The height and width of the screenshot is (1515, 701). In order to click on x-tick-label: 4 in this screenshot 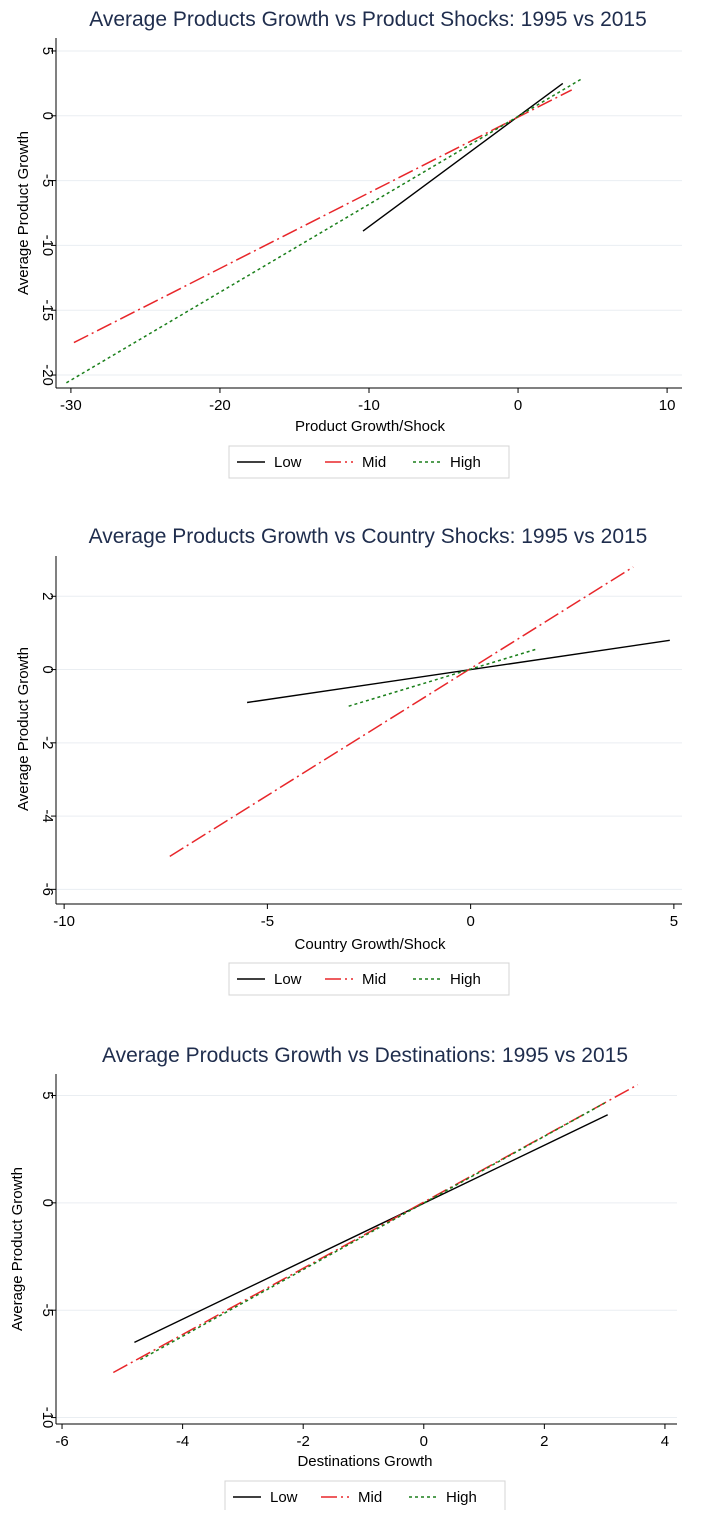, I will do `click(665, 1441)`.